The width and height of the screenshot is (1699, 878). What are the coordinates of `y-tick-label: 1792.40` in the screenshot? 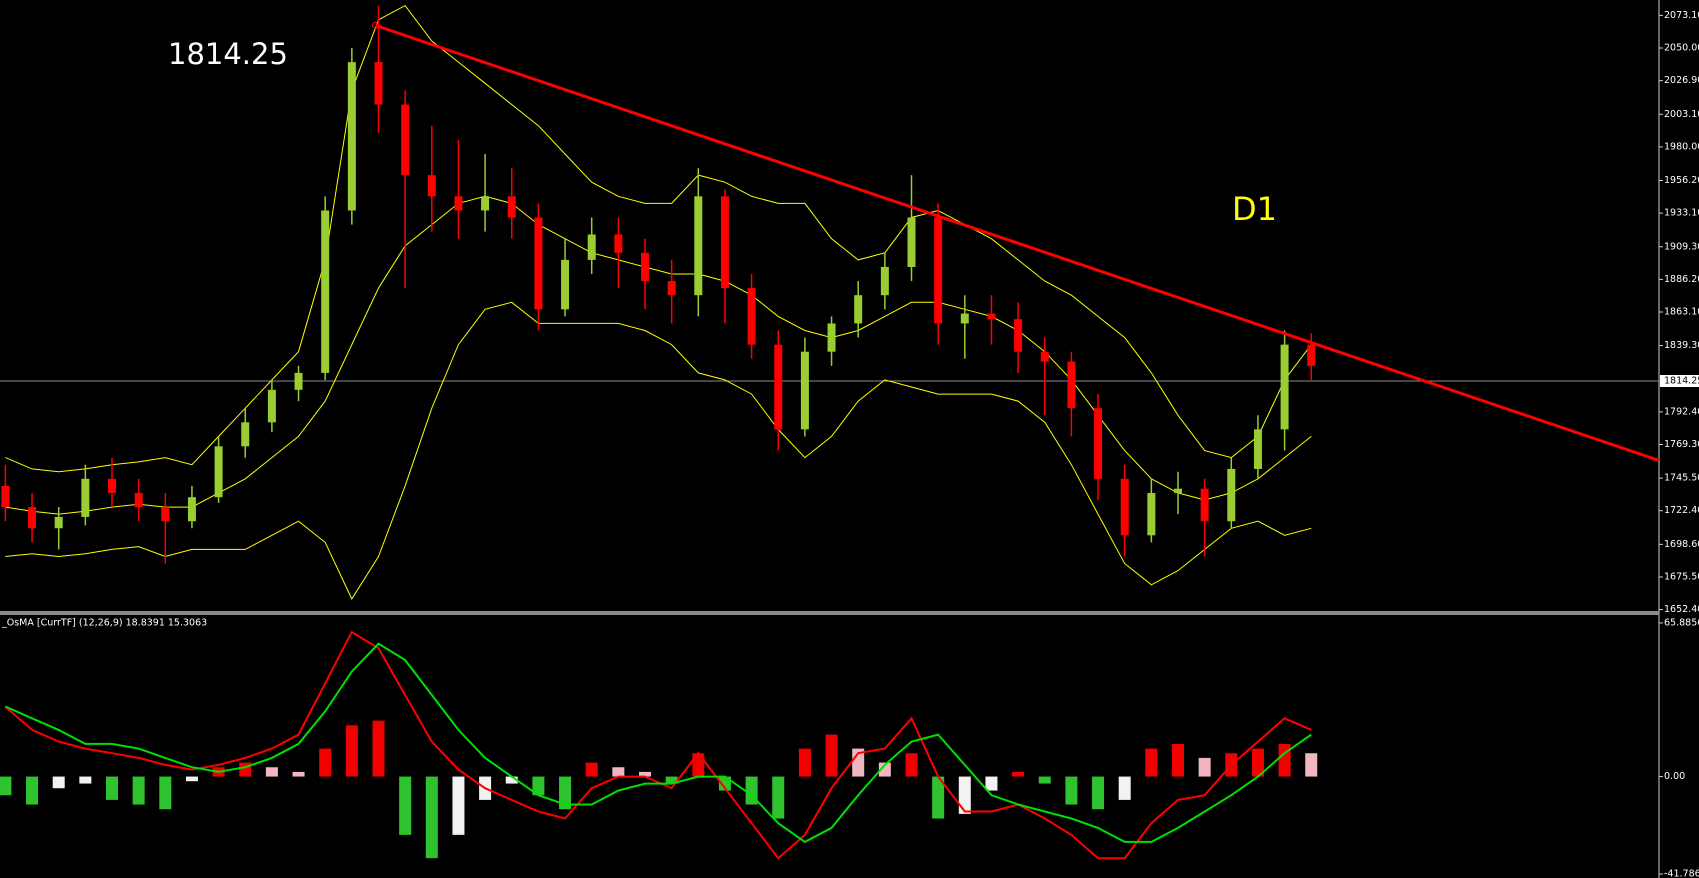 It's located at (1681, 411).